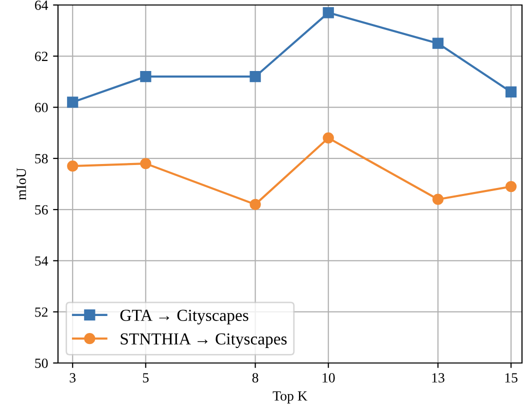  Describe the element at coordinates (41, 159) in the screenshot. I see `y-tick-label: 58` at that location.